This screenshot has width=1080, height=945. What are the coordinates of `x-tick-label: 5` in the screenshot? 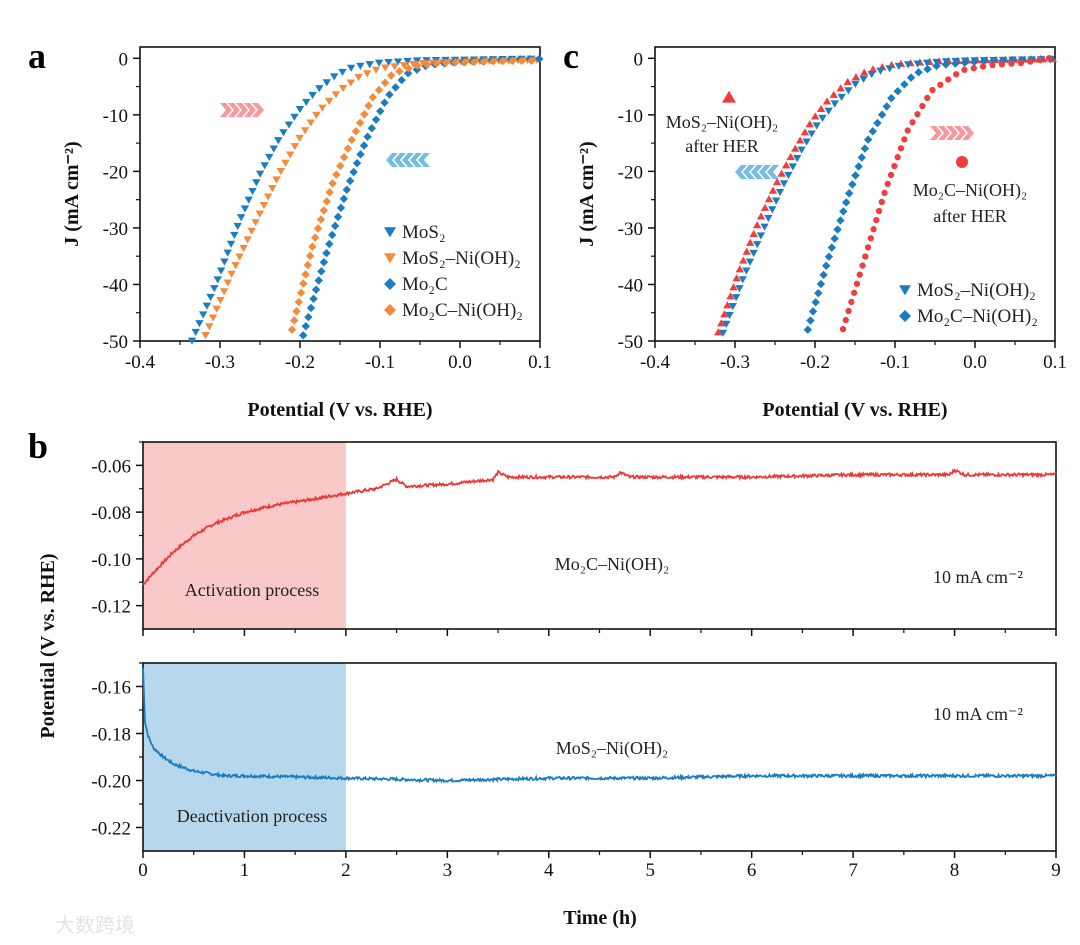 It's located at (650, 870).